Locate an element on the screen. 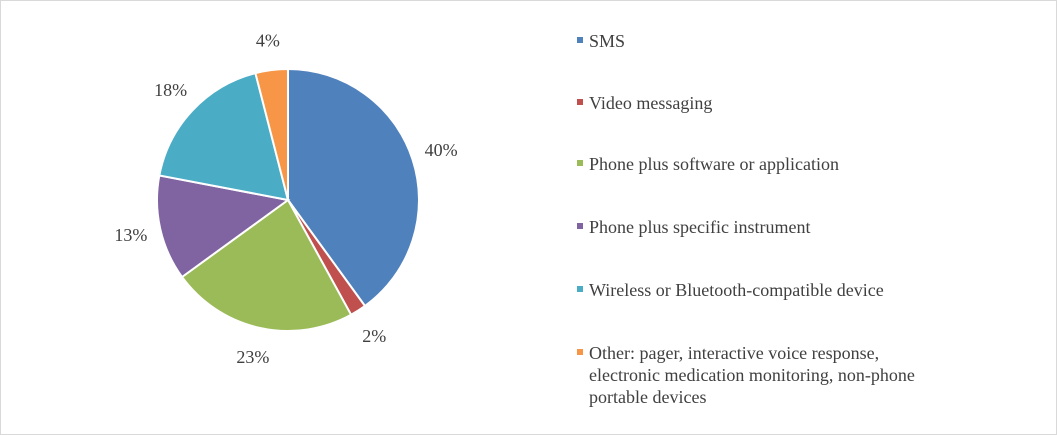 This screenshot has width=1057, height=435. legend-item-4: Wireless or Bluetooth-compatible device is located at coordinates (730, 290).